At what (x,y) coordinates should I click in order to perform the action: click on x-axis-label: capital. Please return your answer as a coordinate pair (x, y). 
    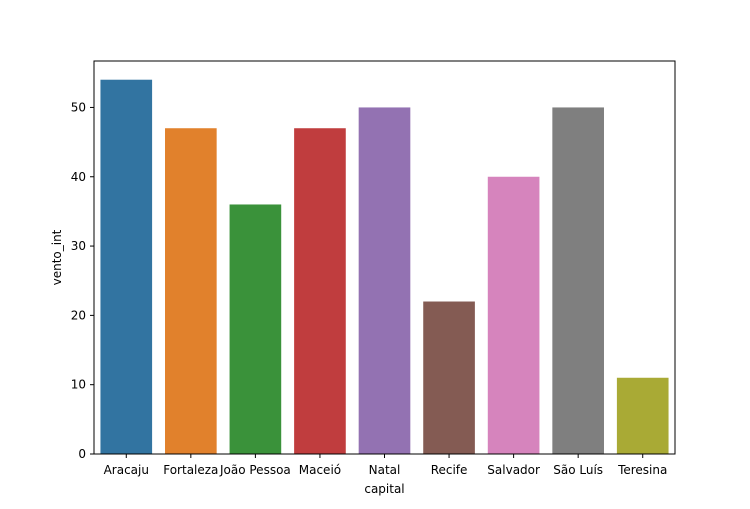
    Looking at the image, I should click on (384, 489).